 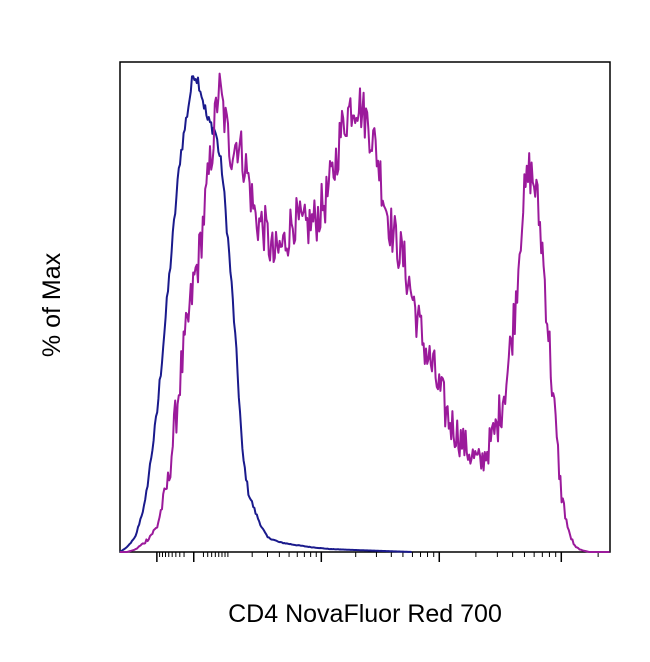 I want to click on y-axis-title: % of Max, so click(x=52, y=304).